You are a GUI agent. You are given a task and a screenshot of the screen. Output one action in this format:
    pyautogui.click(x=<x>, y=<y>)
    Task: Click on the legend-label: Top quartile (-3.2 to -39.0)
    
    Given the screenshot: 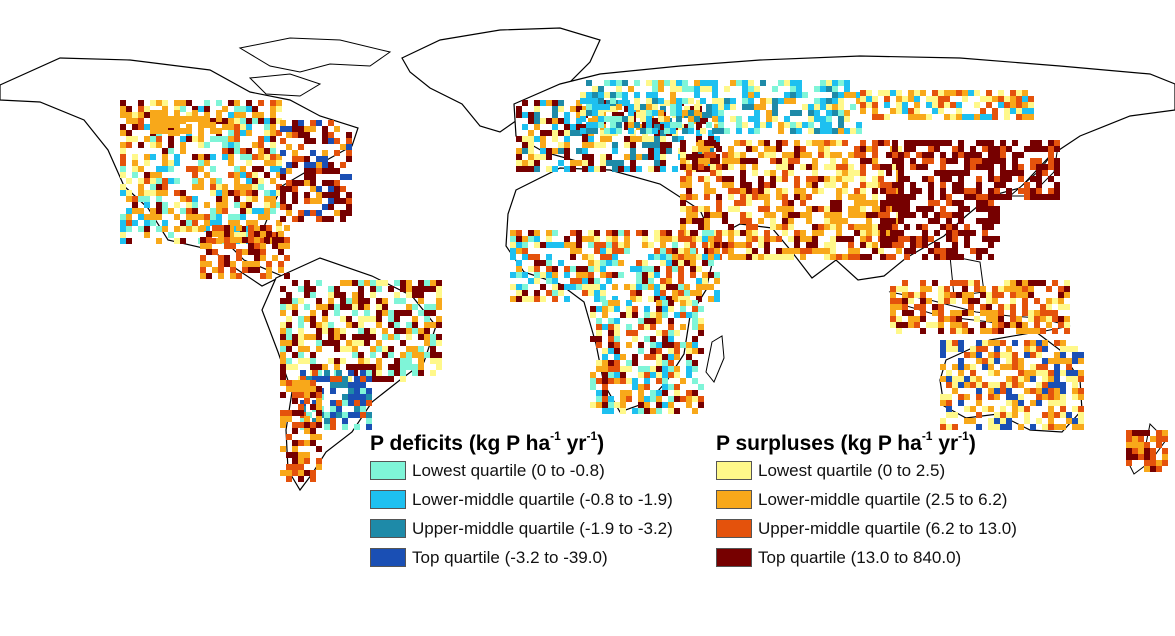 What is the action you would take?
    pyautogui.click(x=510, y=557)
    